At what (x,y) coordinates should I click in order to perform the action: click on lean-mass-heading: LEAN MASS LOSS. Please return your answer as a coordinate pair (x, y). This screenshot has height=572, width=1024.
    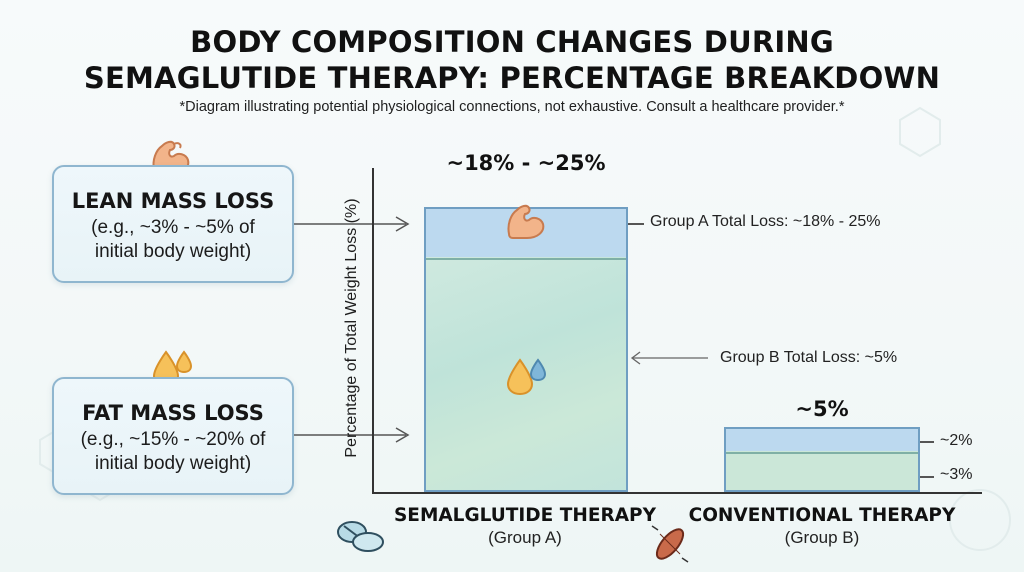
    Looking at the image, I should click on (173, 201).